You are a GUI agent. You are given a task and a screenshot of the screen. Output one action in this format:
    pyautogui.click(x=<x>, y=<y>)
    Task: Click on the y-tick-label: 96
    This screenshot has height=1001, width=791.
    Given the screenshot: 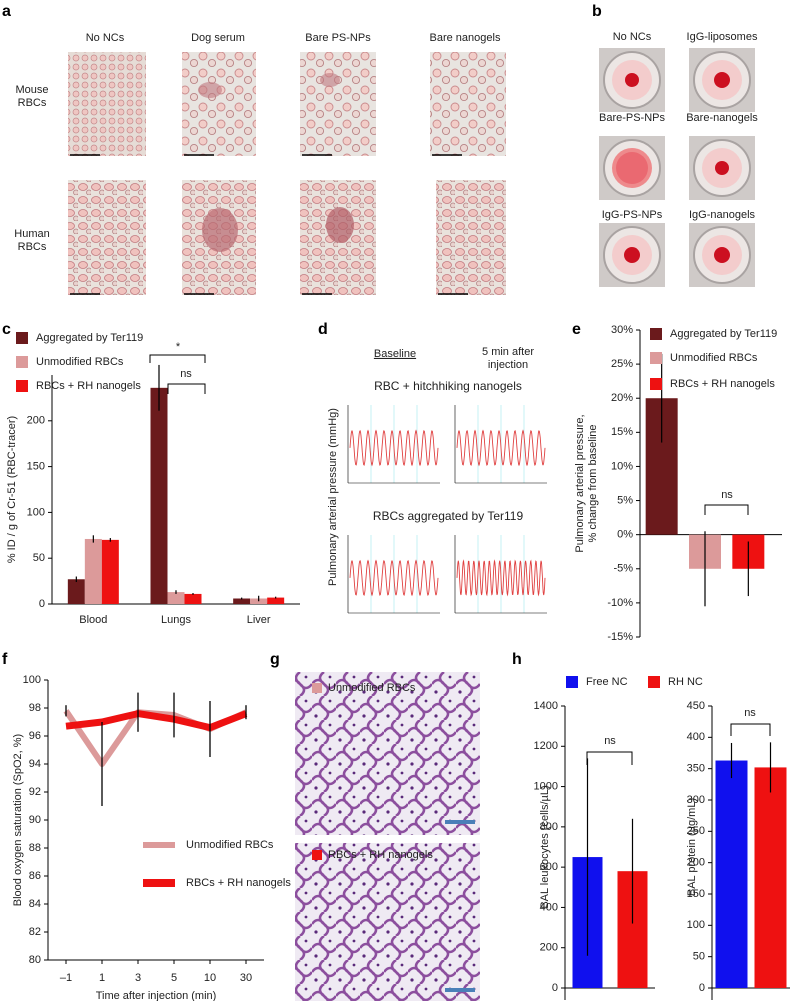 What is the action you would take?
    pyautogui.click(x=35, y=736)
    